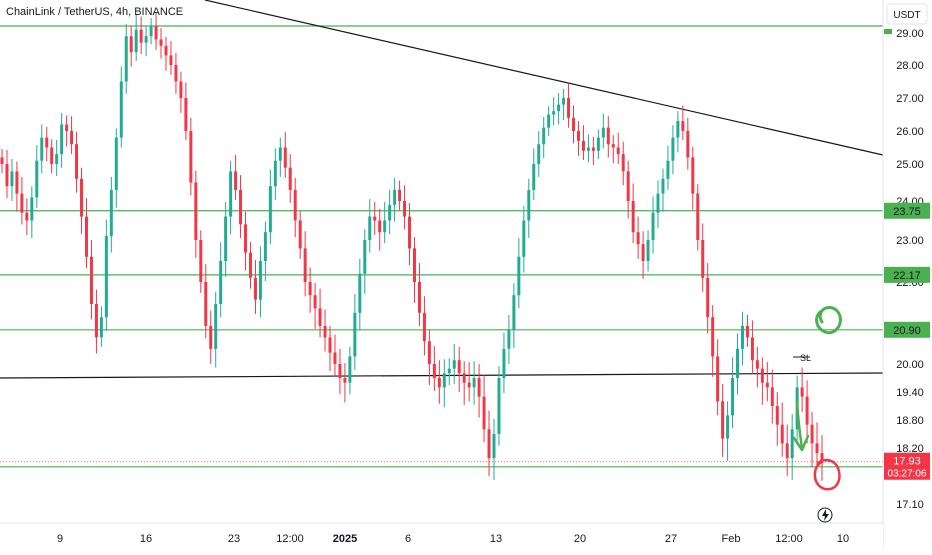 Image resolution: width=932 pixels, height=555 pixels. Describe the element at coordinates (907, 14) in the screenshot. I see `currency-badge` at that location.